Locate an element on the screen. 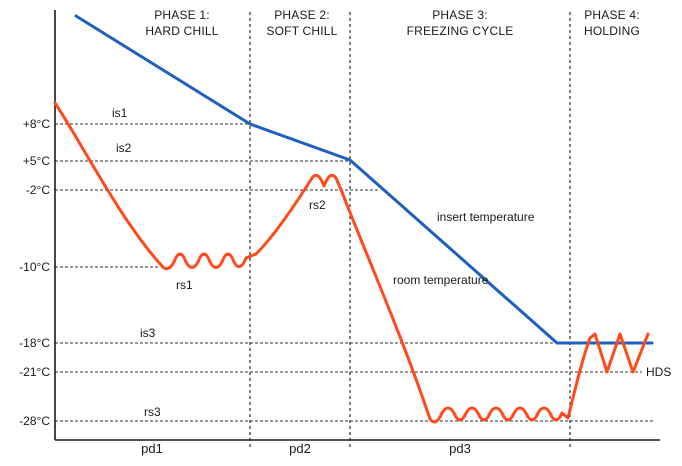 Image resolution: width=682 pixels, height=466 pixels. y-label-minus2: -2°C is located at coordinates (38, 190).